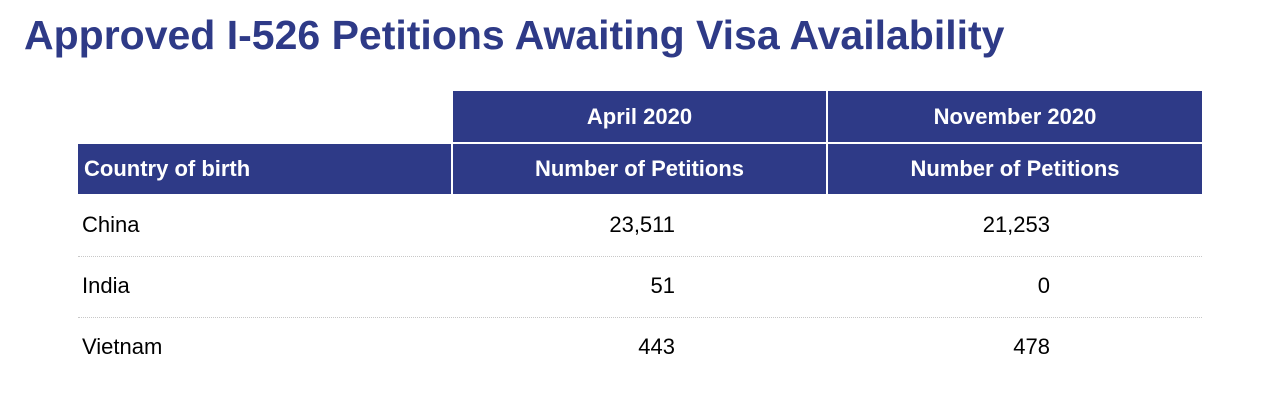 The width and height of the screenshot is (1280, 411). Describe the element at coordinates (1016, 224) in the screenshot. I see `row-november-2020-value: 21,253` at that location.